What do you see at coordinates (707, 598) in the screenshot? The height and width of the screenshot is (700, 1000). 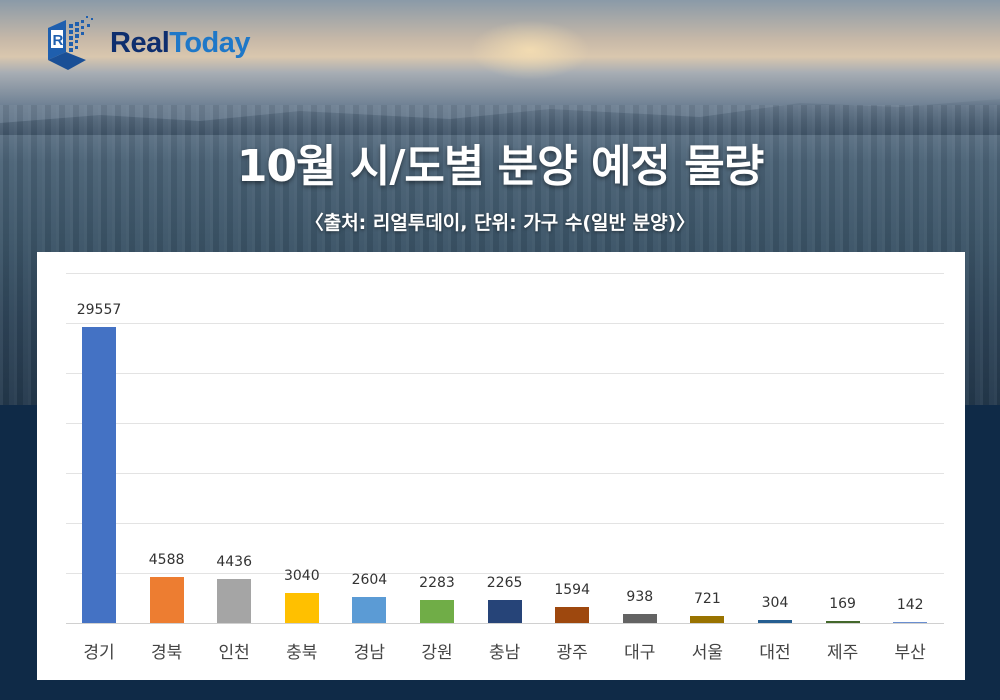 I see `data-label: 721` at bounding box center [707, 598].